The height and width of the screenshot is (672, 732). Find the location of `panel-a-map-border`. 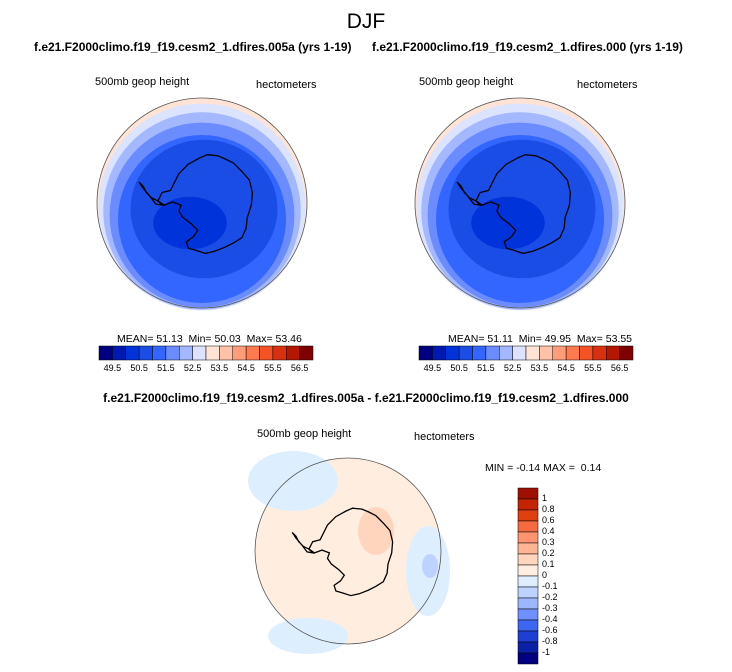

panel-a-map-border is located at coordinates (202, 203).